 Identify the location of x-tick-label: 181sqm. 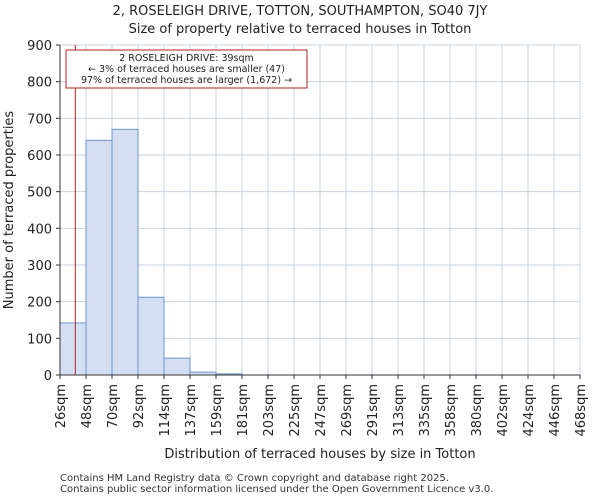
(243, 410).